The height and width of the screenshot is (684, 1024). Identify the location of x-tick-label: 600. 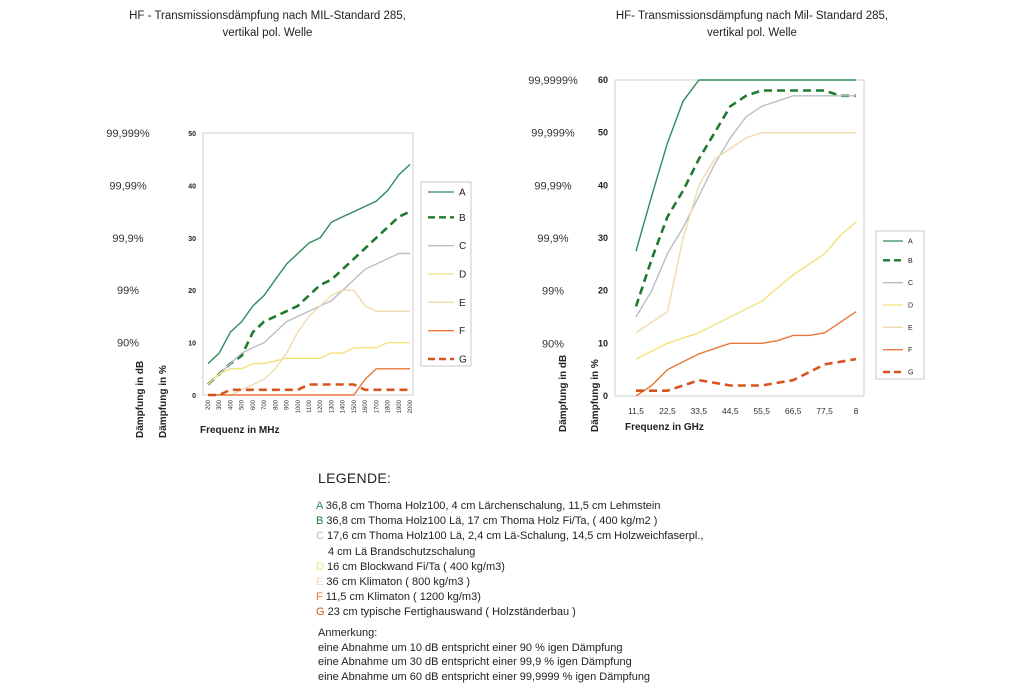
(254, 404).